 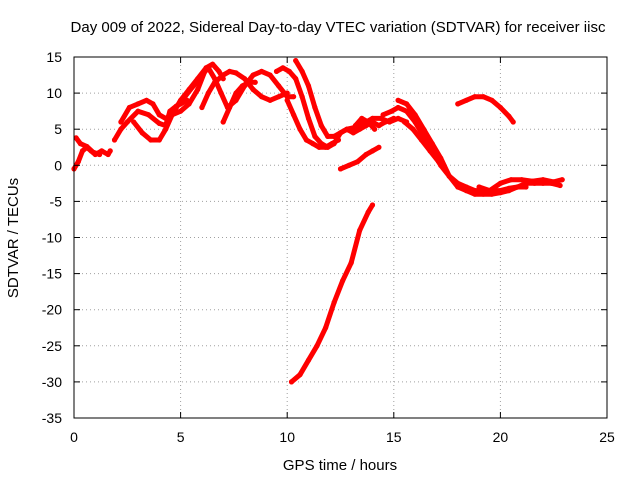 I want to click on y-tick-label: -30, so click(x=52, y=382).